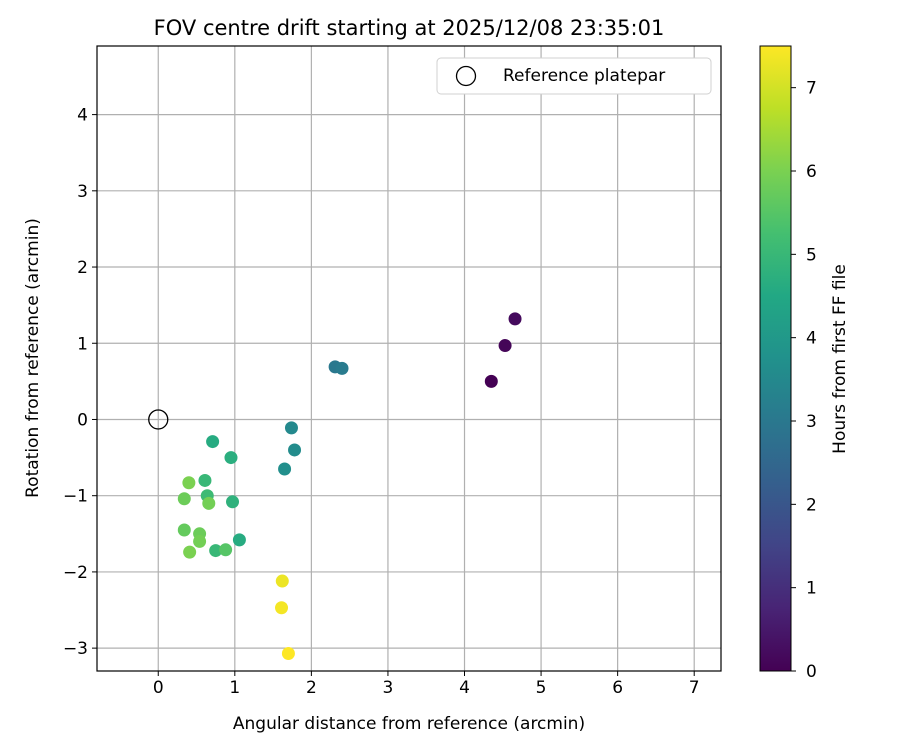 This screenshot has height=750, width=900. I want to click on colorbar-tick-label: 0, so click(811, 672).